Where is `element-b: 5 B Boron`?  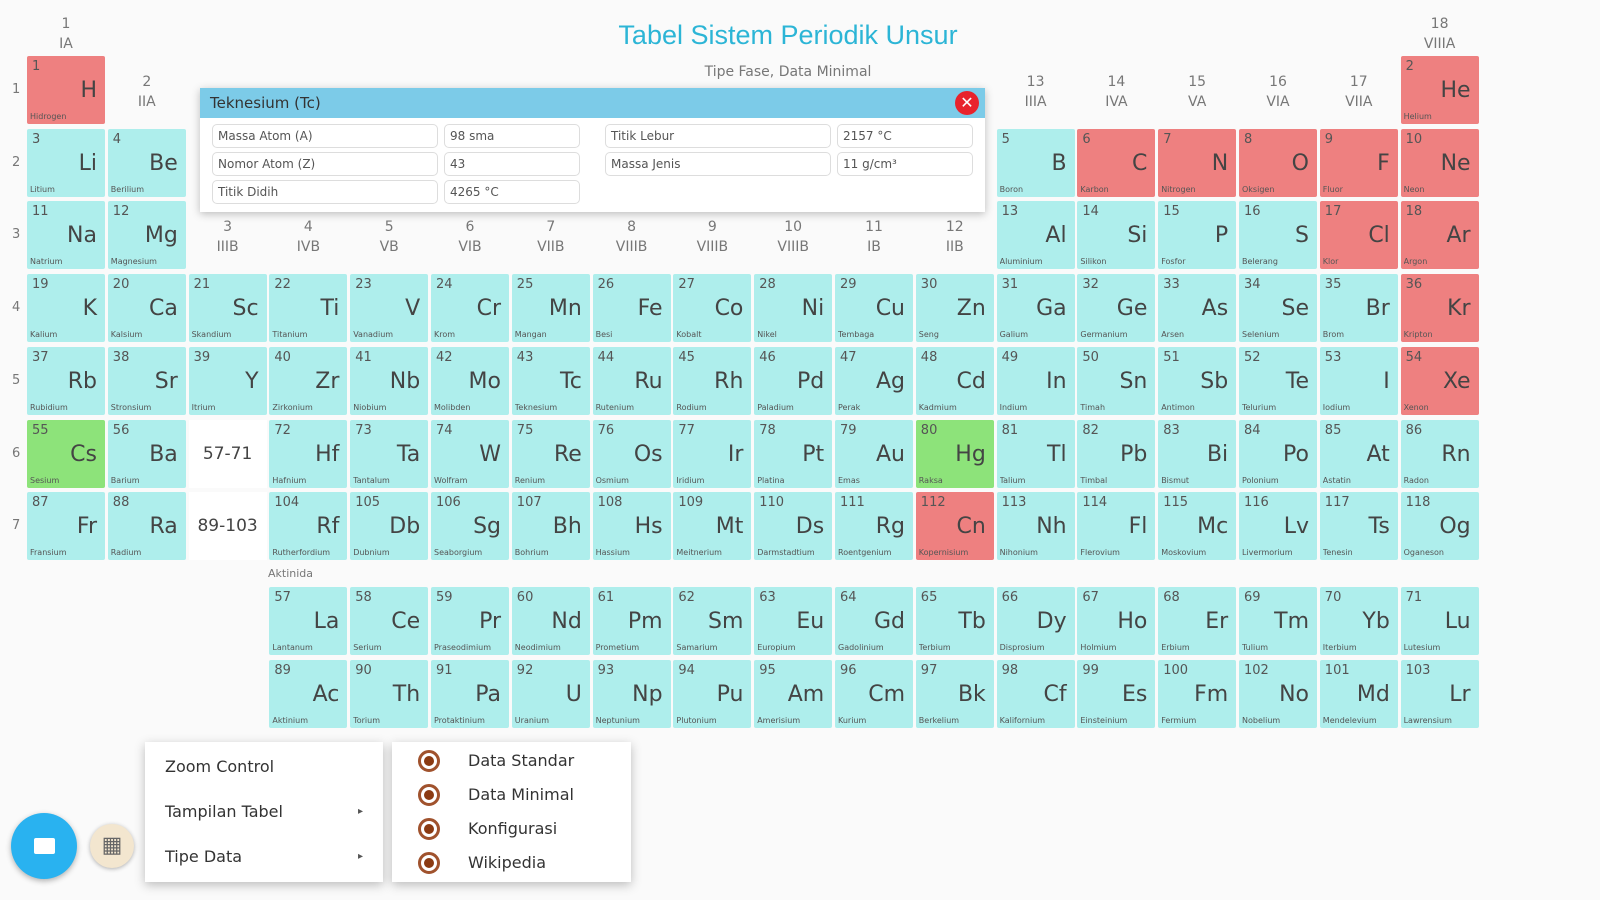
element-b: 5 B Boron is located at coordinates (1035, 162).